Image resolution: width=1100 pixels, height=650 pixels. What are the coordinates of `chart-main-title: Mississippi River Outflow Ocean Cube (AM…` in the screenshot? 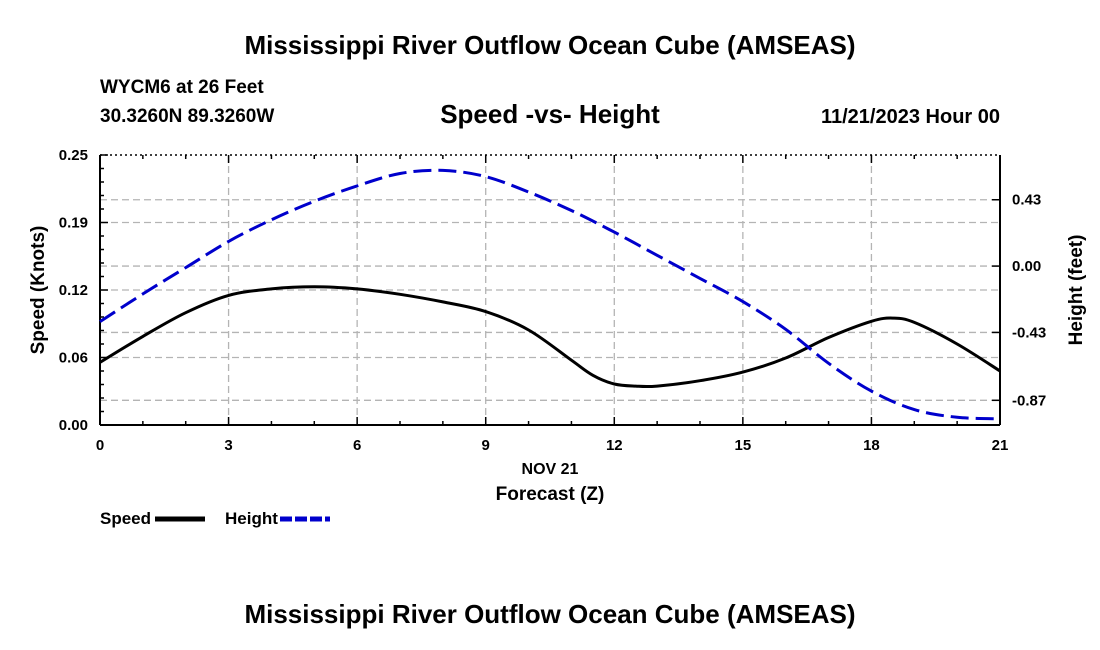 It's located at (550, 45).